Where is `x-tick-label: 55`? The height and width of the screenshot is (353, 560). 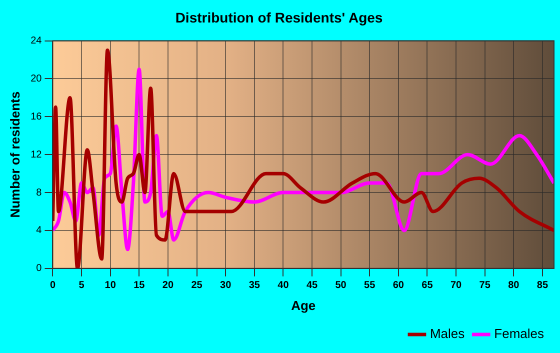
x-tick-label: 55 is located at coordinates (370, 286).